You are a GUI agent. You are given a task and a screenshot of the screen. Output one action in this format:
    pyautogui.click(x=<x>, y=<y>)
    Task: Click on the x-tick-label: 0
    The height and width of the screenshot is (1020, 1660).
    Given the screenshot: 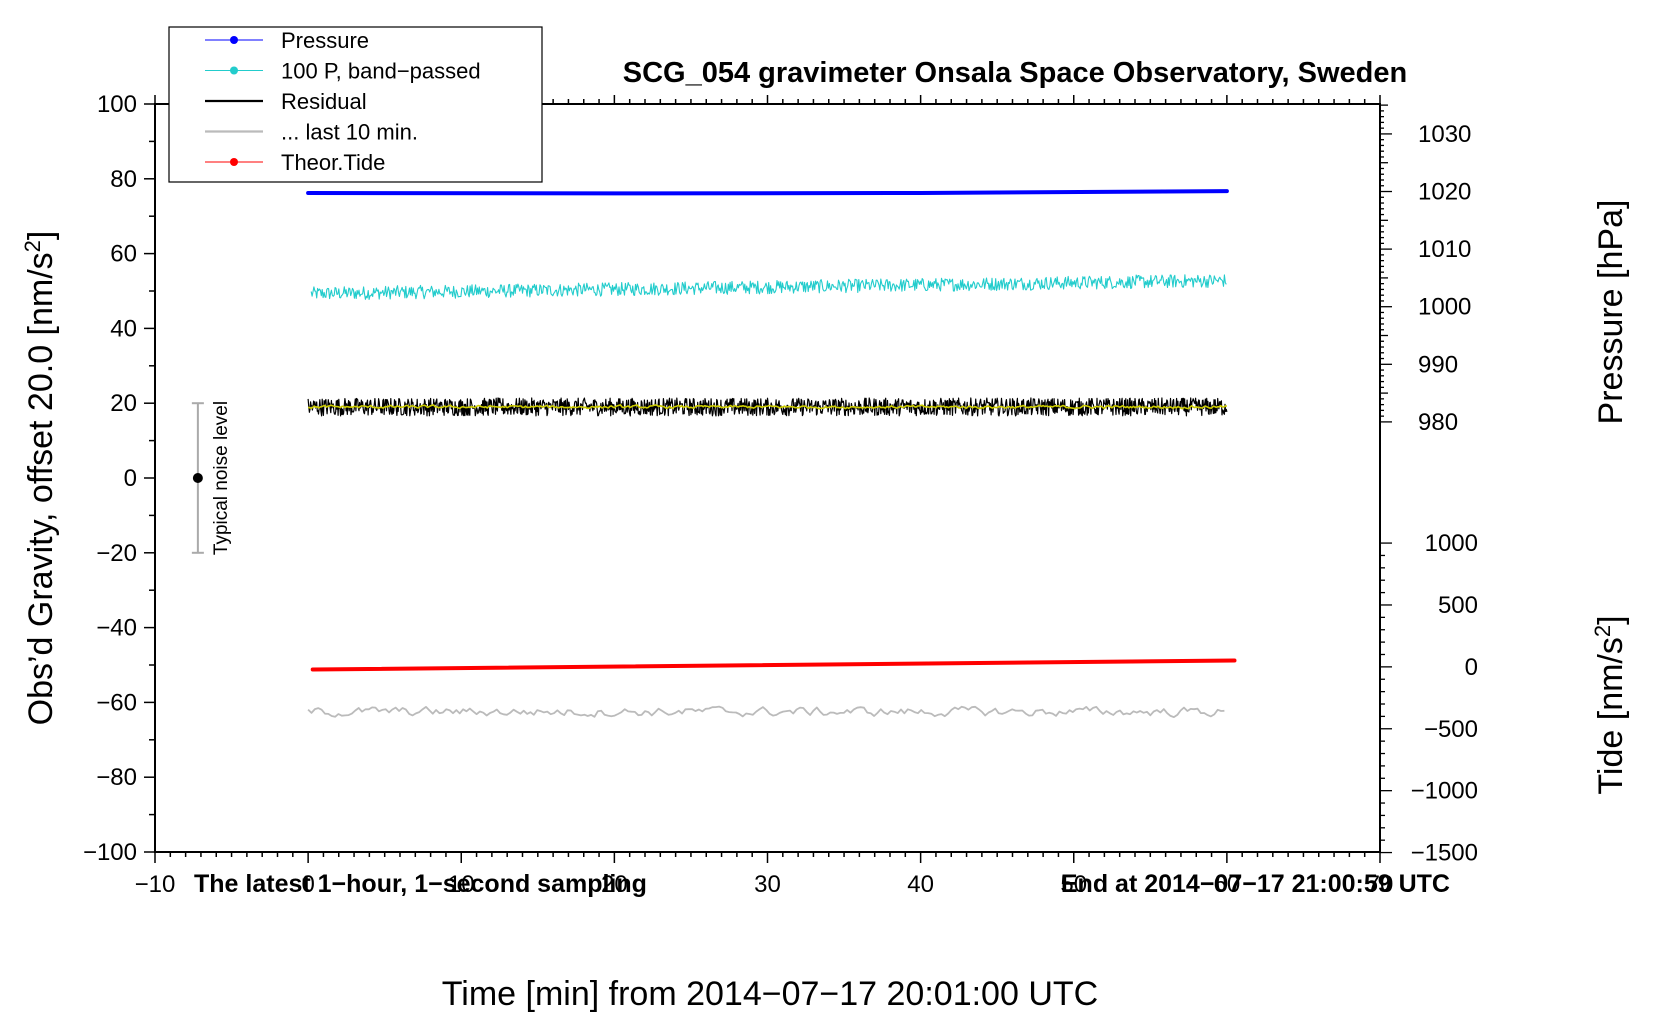 What is the action you would take?
    pyautogui.click(x=307, y=884)
    